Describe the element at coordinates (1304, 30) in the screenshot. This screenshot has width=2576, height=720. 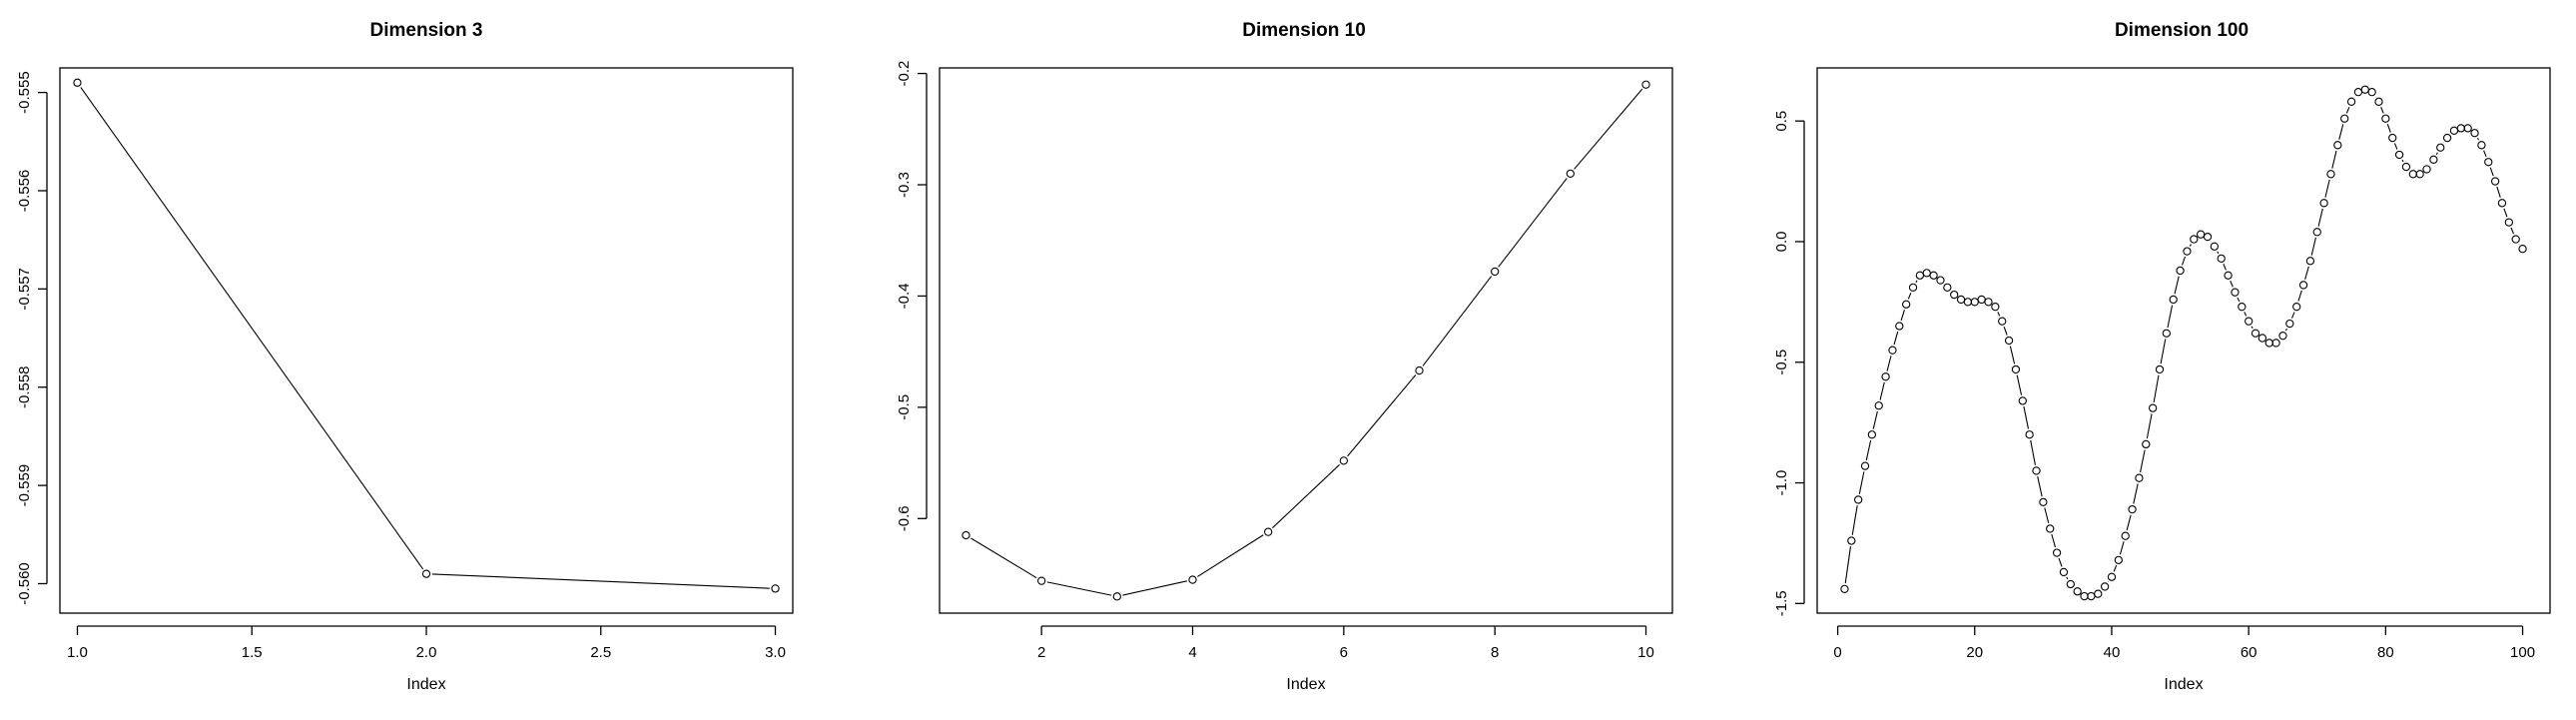
I see `chart-title: Dimension 10` at that location.